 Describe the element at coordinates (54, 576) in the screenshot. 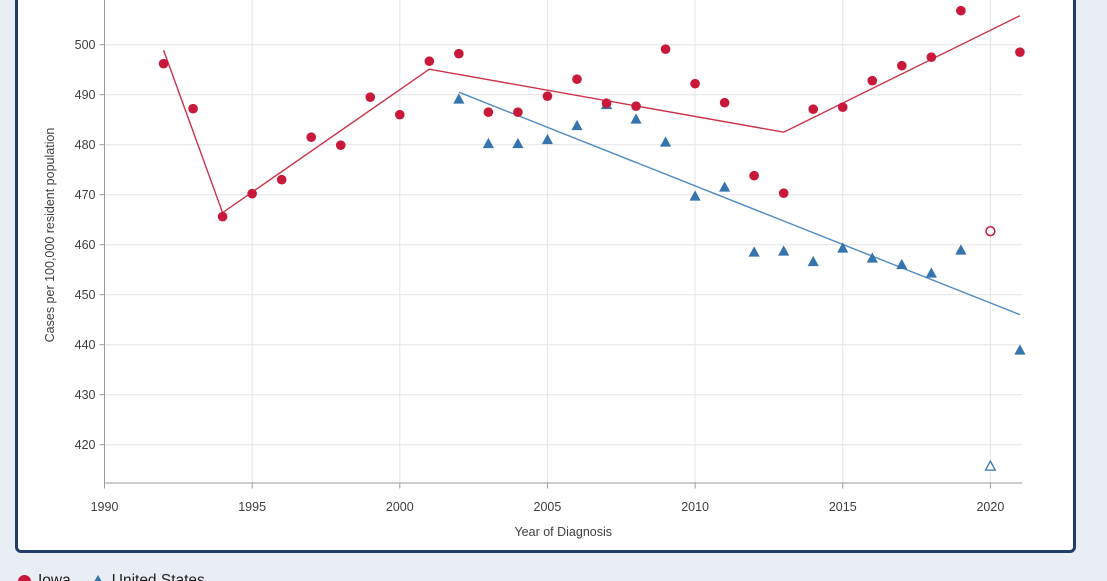

I see `legend-iowa-label: Iowa` at that location.